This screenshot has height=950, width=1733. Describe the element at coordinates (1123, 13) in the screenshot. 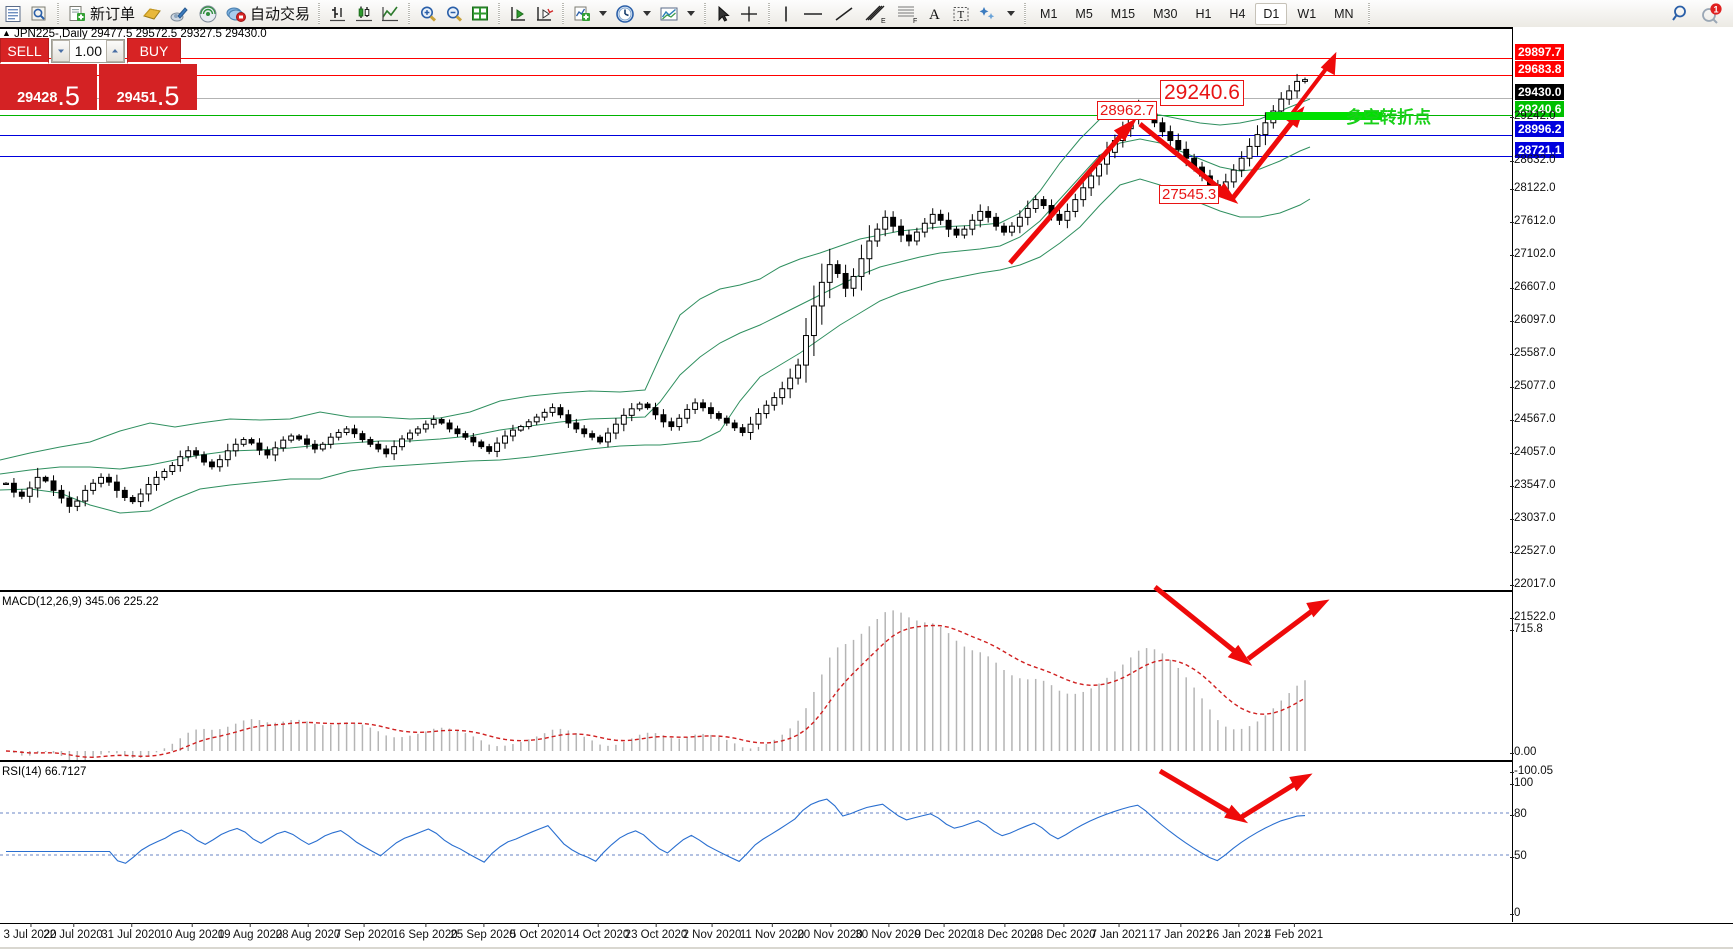

I see `timeframe-m15: M15` at that location.